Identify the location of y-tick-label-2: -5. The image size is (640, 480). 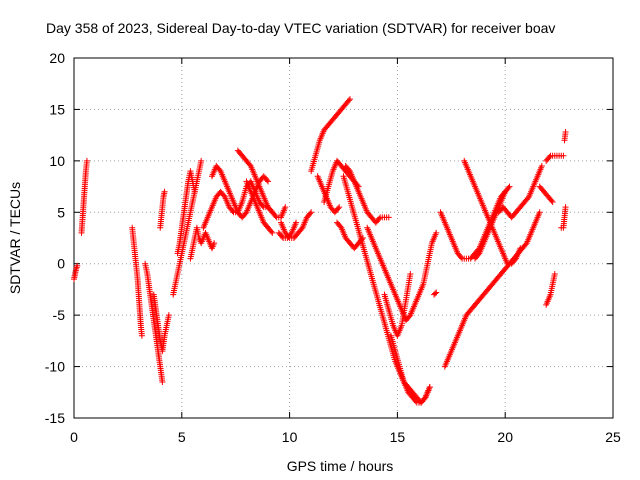
(59, 315).